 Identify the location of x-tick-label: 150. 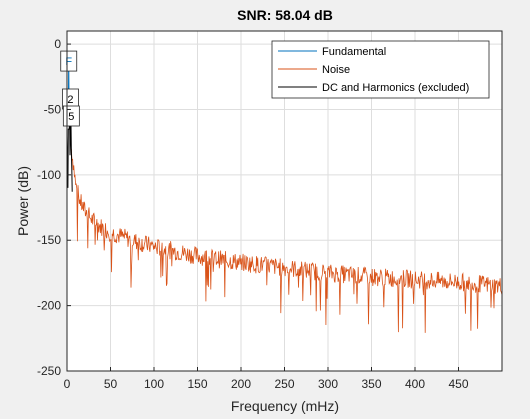
(197, 384).